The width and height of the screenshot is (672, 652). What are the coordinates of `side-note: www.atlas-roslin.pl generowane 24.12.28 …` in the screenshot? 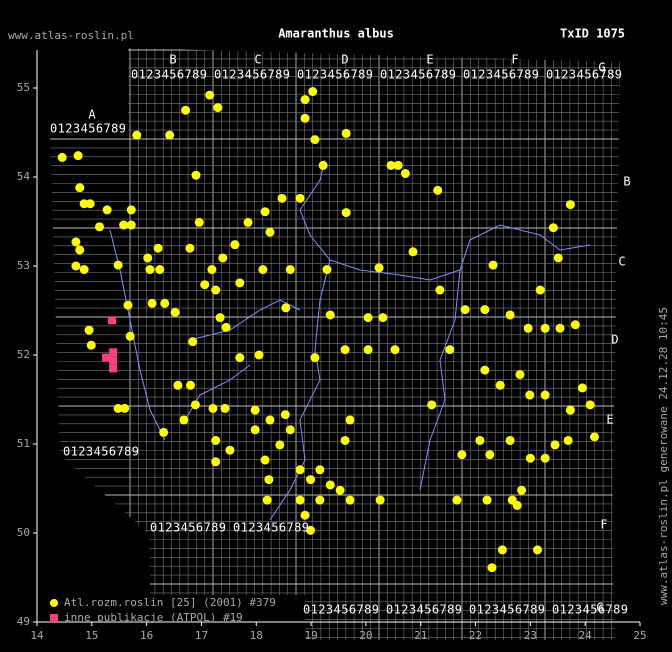 It's located at (663, 456).